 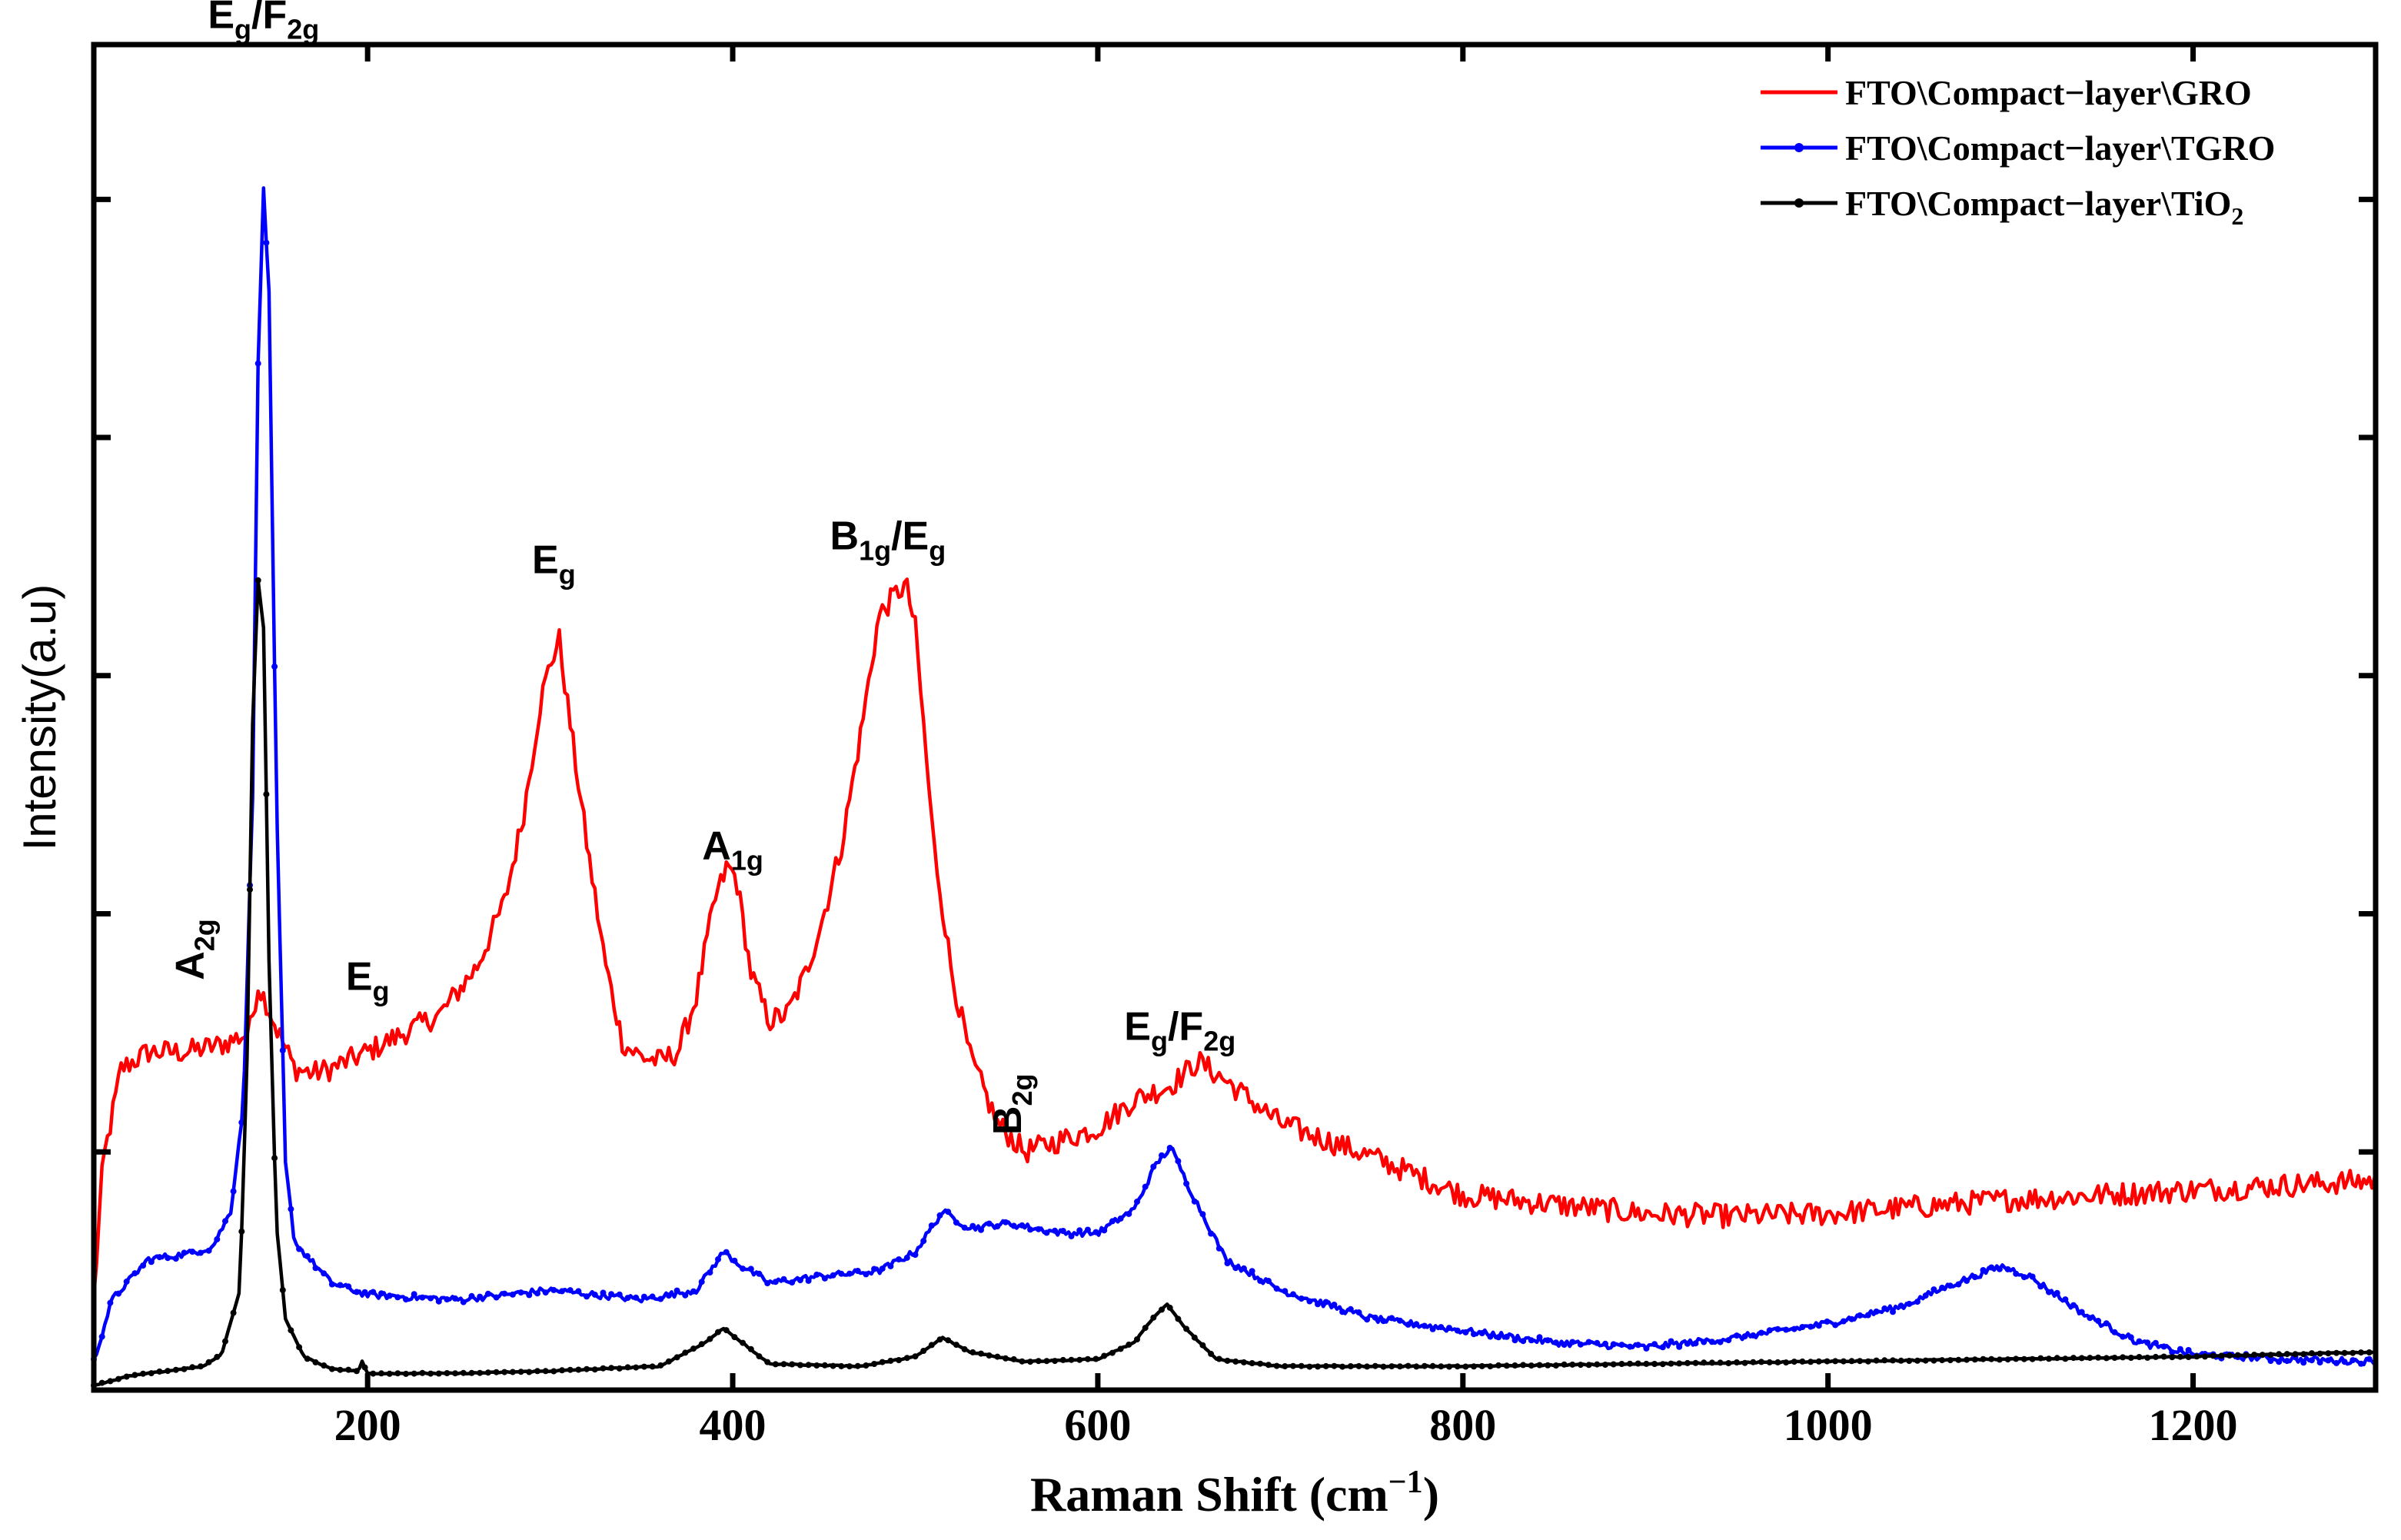 What do you see at coordinates (1012, 1105) in the screenshot?
I see `peak-label: B2g` at bounding box center [1012, 1105].